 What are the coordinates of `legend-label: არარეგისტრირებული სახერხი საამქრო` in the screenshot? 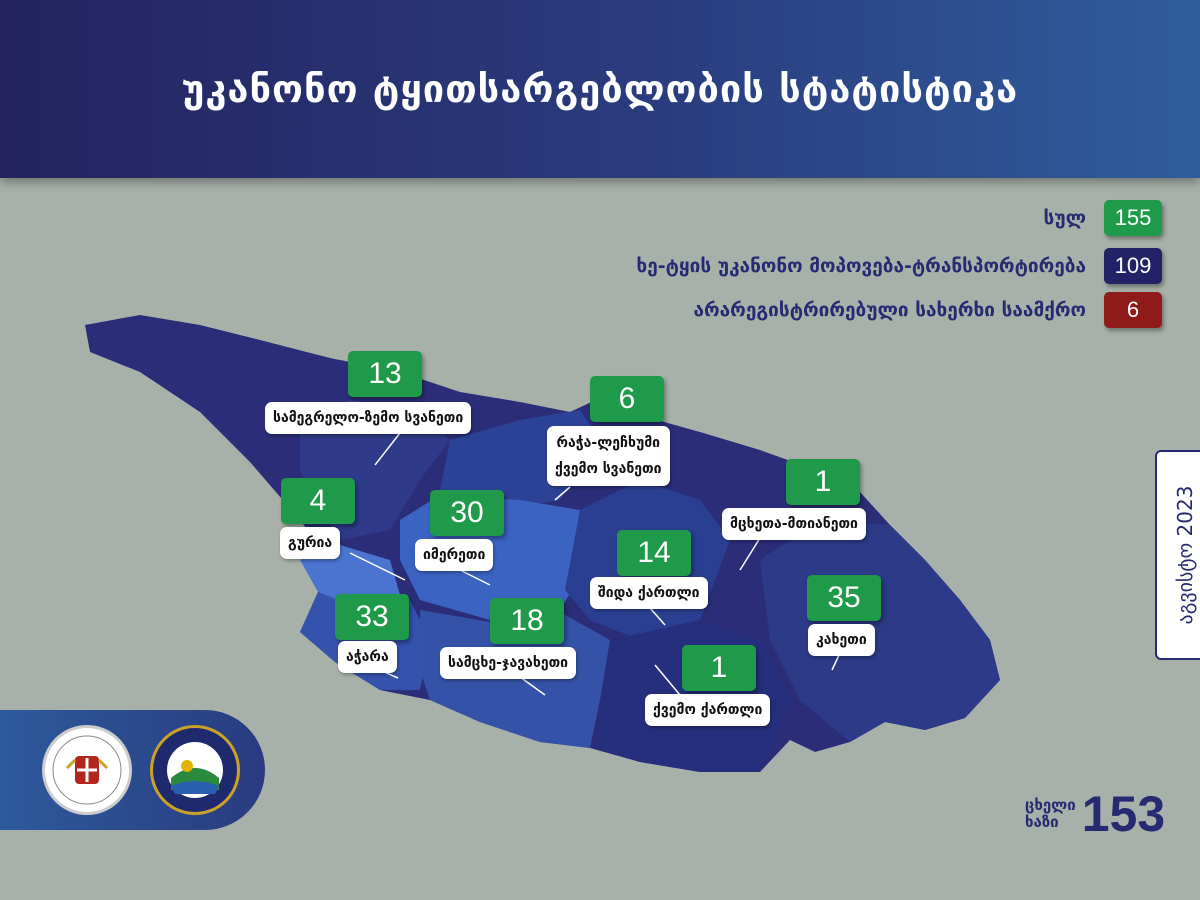 It's located at (890, 310).